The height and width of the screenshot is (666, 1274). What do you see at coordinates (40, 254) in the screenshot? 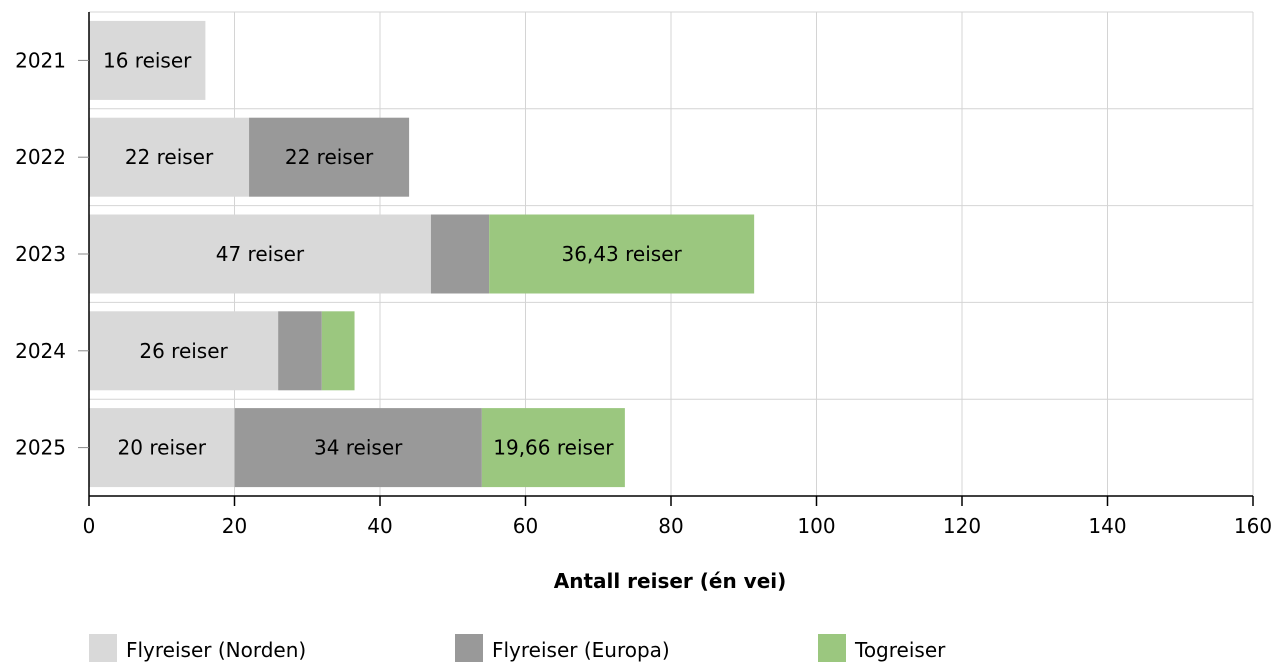
I see `y-tick-label: 2023` at bounding box center [40, 254].